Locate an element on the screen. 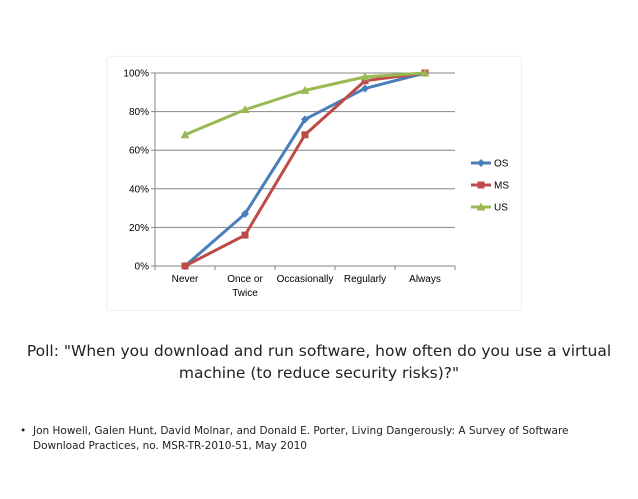  y-tick-label: 20% is located at coordinates (139, 228).